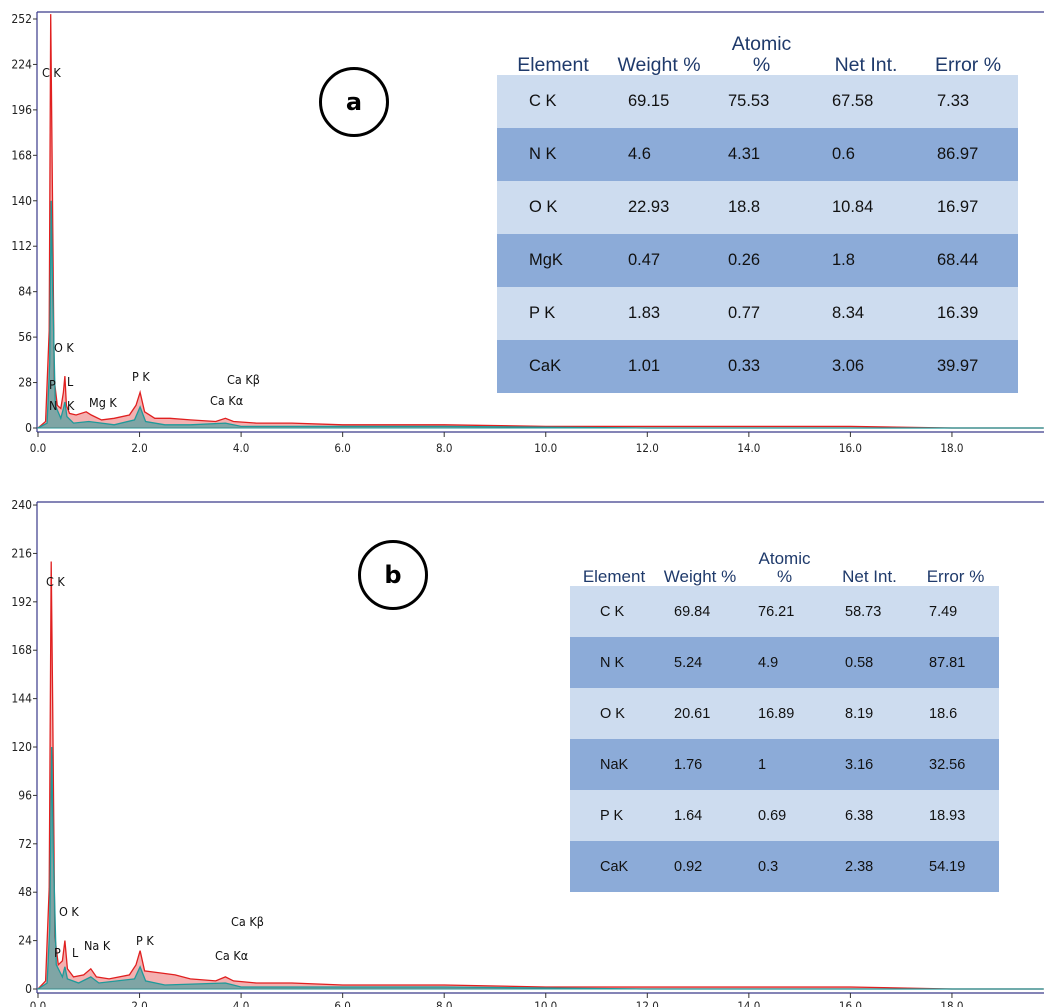  Describe the element at coordinates (659, 260) in the screenshot. I see `table-cell: 0.47` at that location.